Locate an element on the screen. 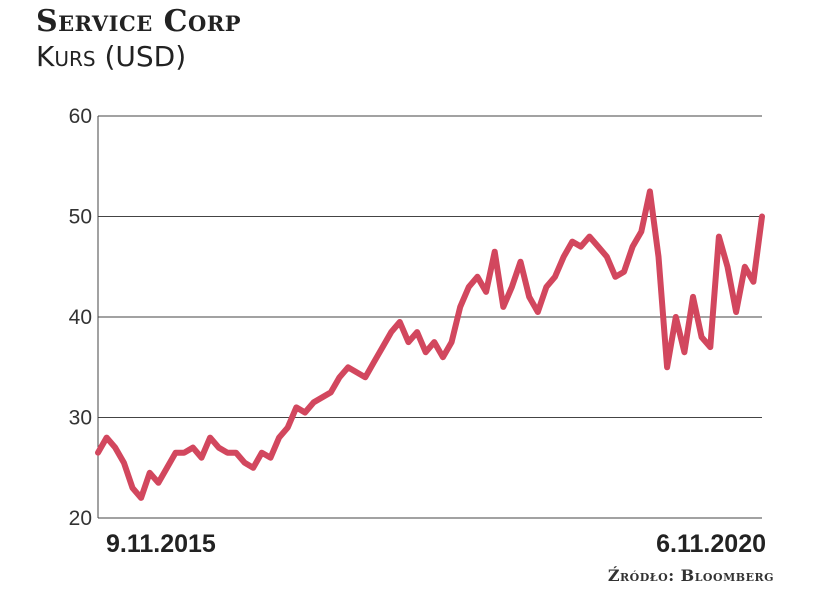  x-axis-ticks: 9.11.2015 6.11.2020 is located at coordinates (436, 544).